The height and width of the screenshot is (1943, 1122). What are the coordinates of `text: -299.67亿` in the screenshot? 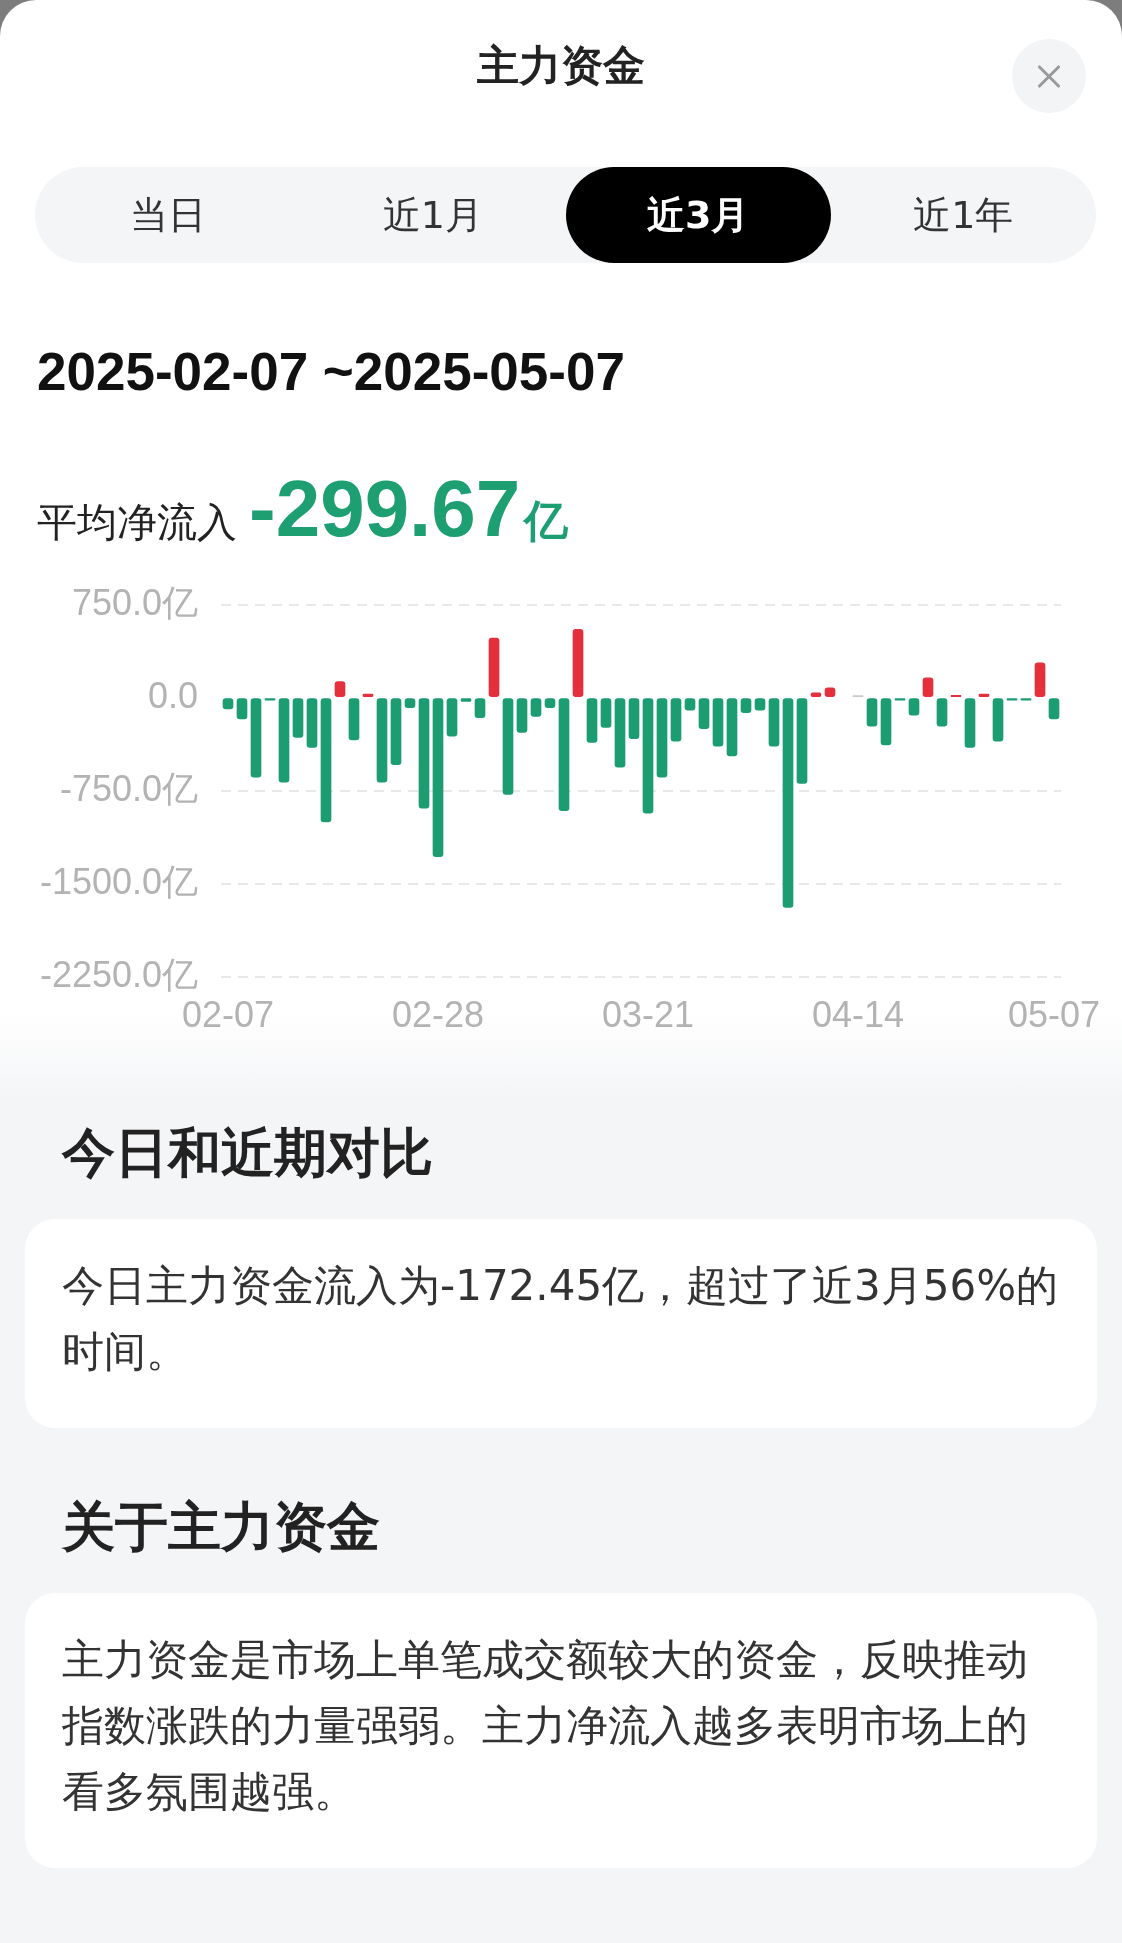 It's located at (409, 509).